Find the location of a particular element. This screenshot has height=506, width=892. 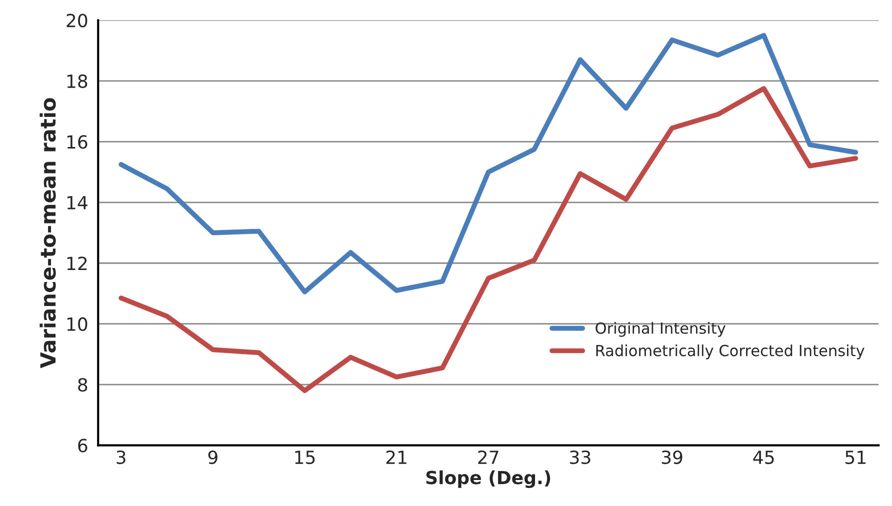

y-tick-label: 20 is located at coordinates (77, 21).